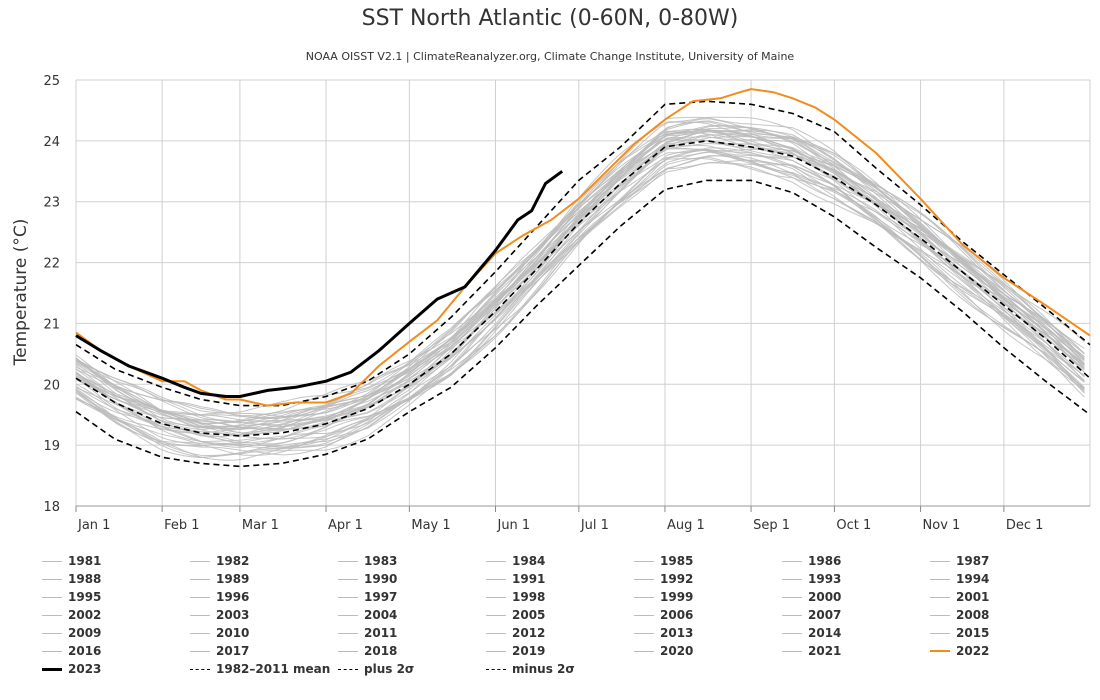  I want to click on legend-item: 2007, so click(811, 615).